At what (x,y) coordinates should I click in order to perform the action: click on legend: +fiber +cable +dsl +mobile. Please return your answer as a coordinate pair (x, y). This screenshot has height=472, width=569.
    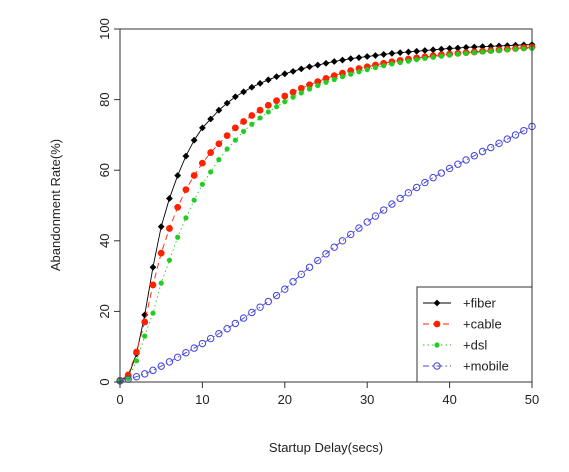
    Looking at the image, I should click on (474, 334).